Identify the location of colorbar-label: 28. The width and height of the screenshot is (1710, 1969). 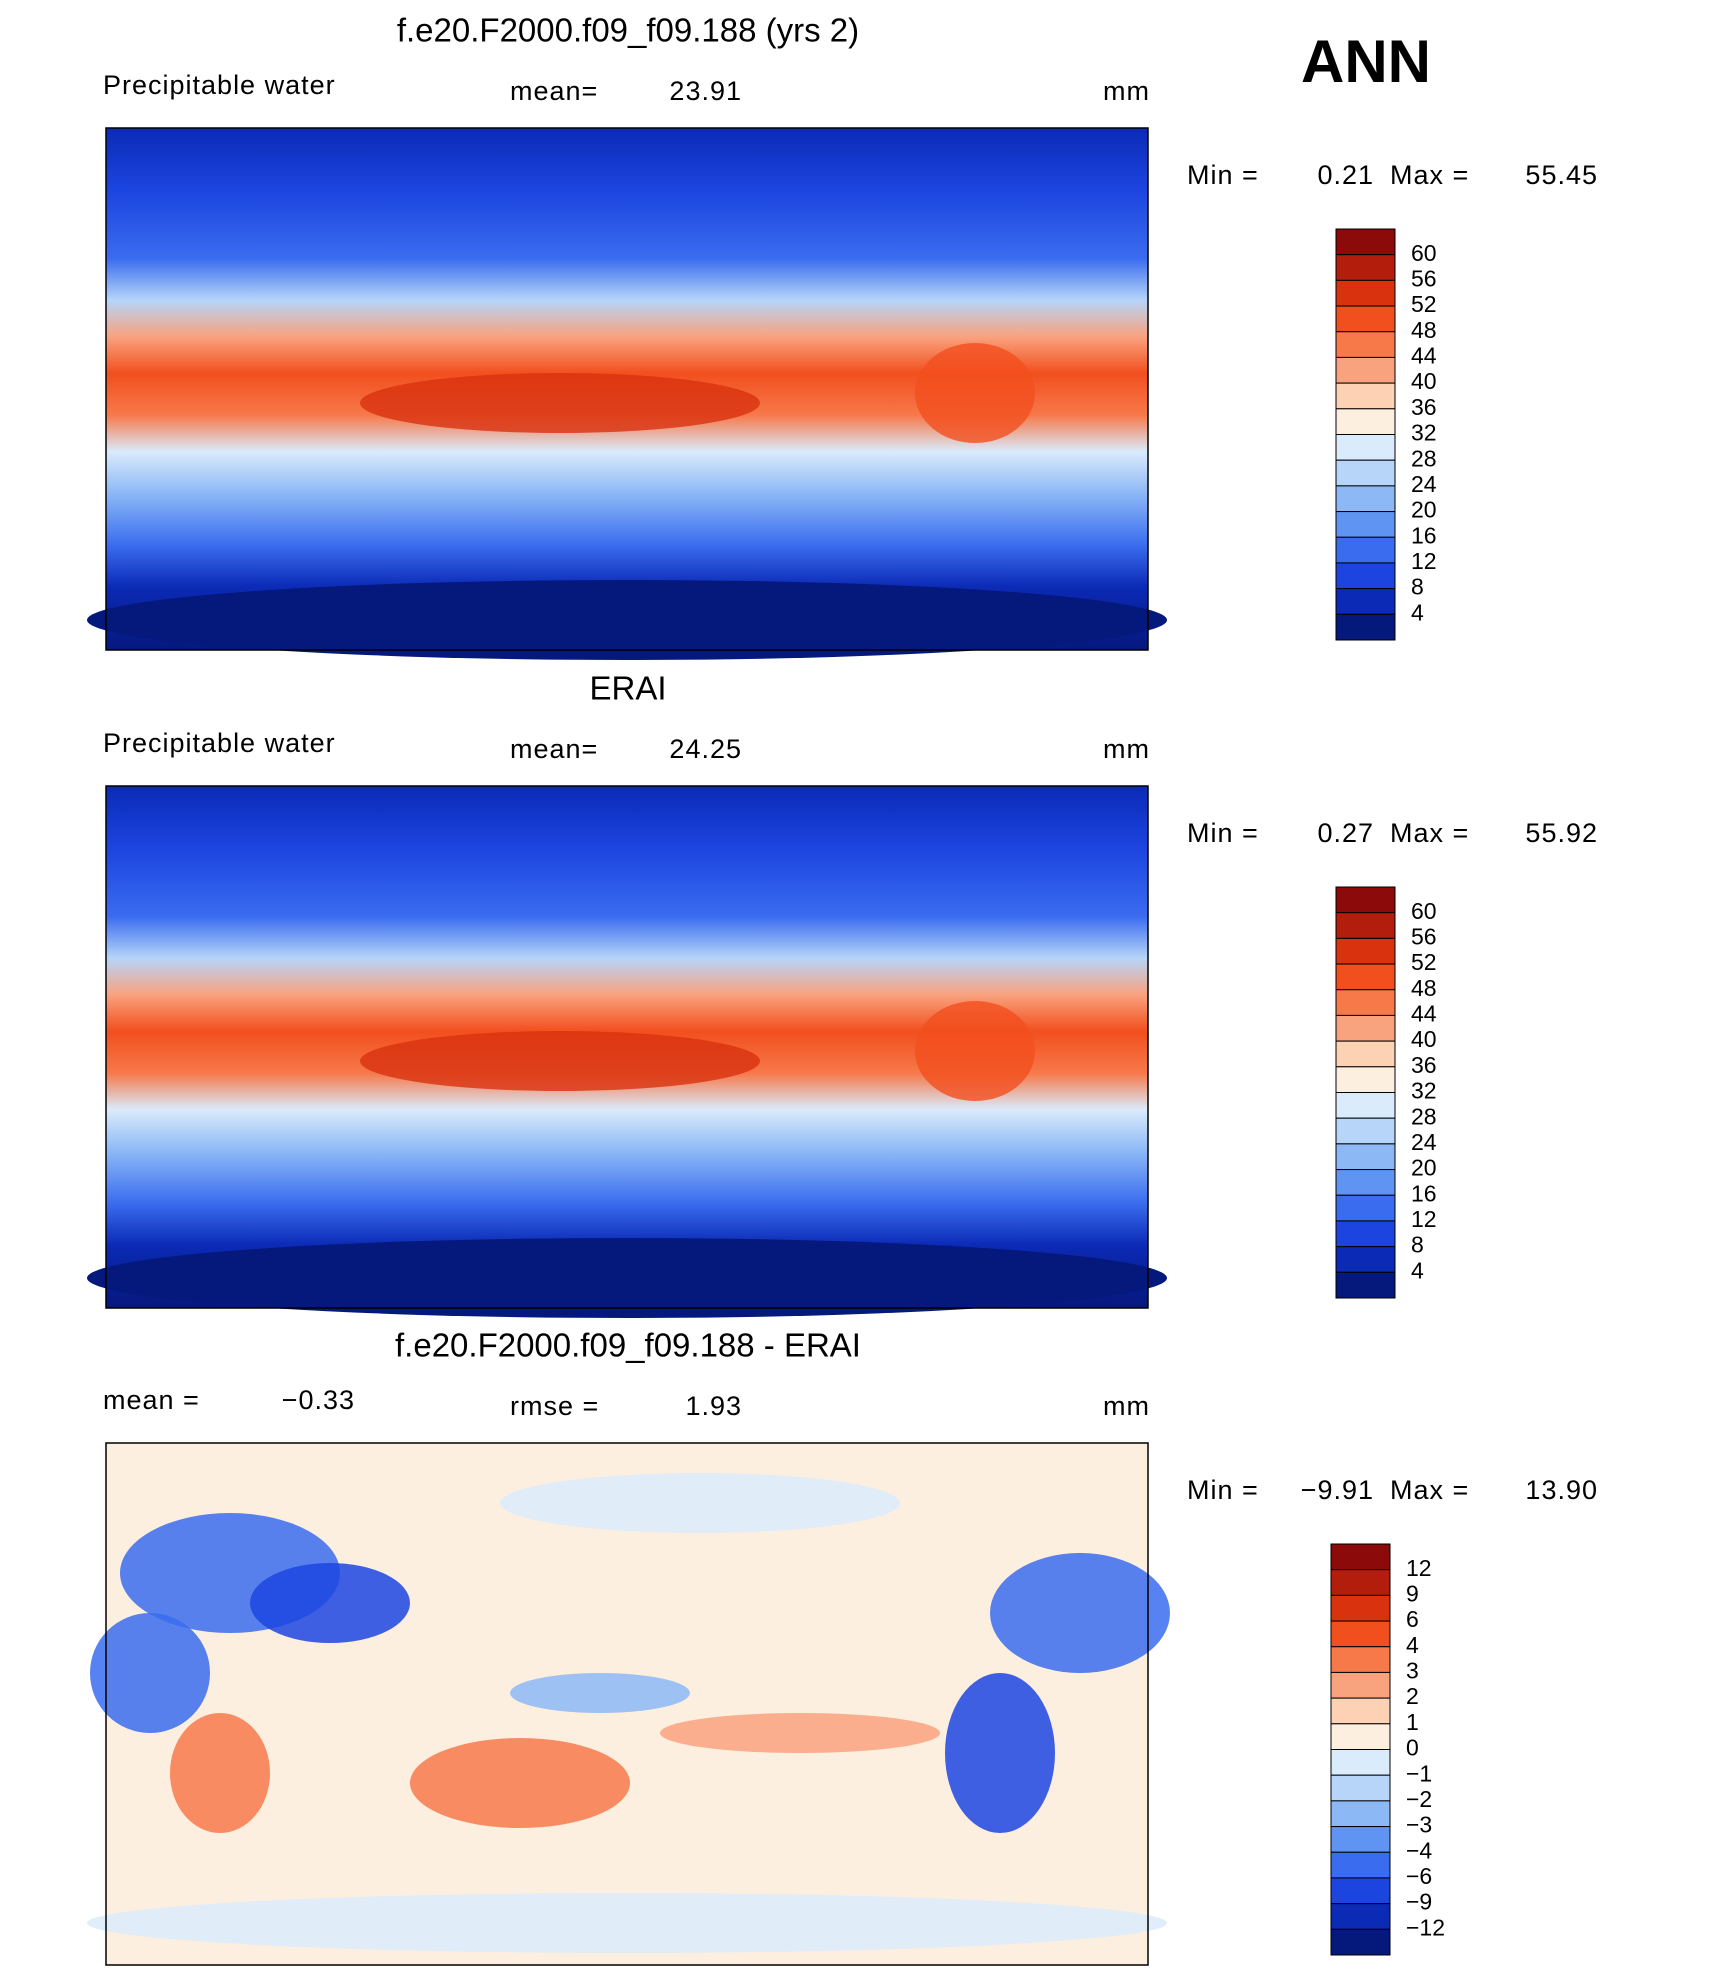
(1424, 458).